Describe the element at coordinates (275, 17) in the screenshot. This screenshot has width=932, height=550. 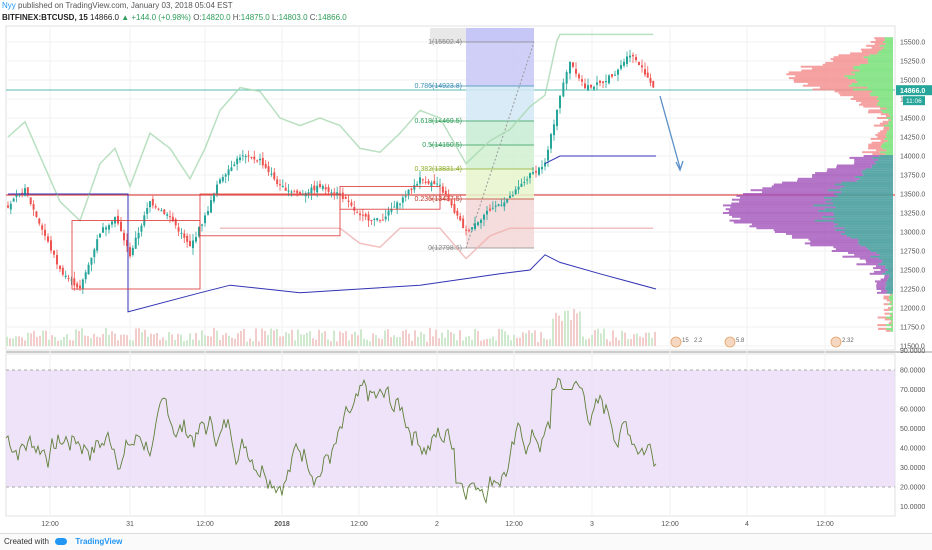
I see `low-label: L:` at that location.